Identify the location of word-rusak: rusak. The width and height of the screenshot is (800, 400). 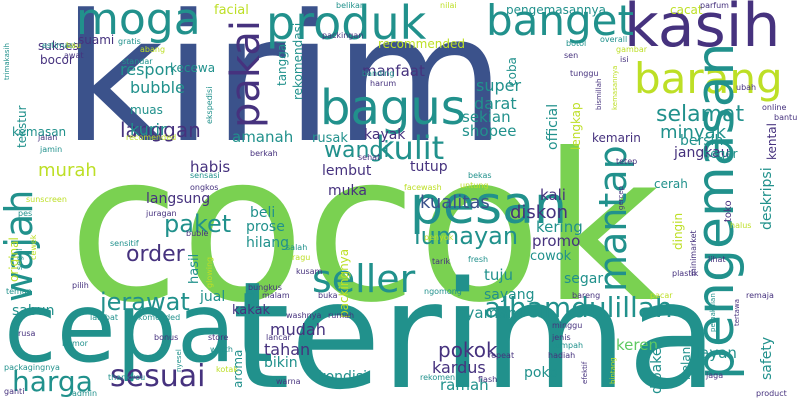
(330, 138).